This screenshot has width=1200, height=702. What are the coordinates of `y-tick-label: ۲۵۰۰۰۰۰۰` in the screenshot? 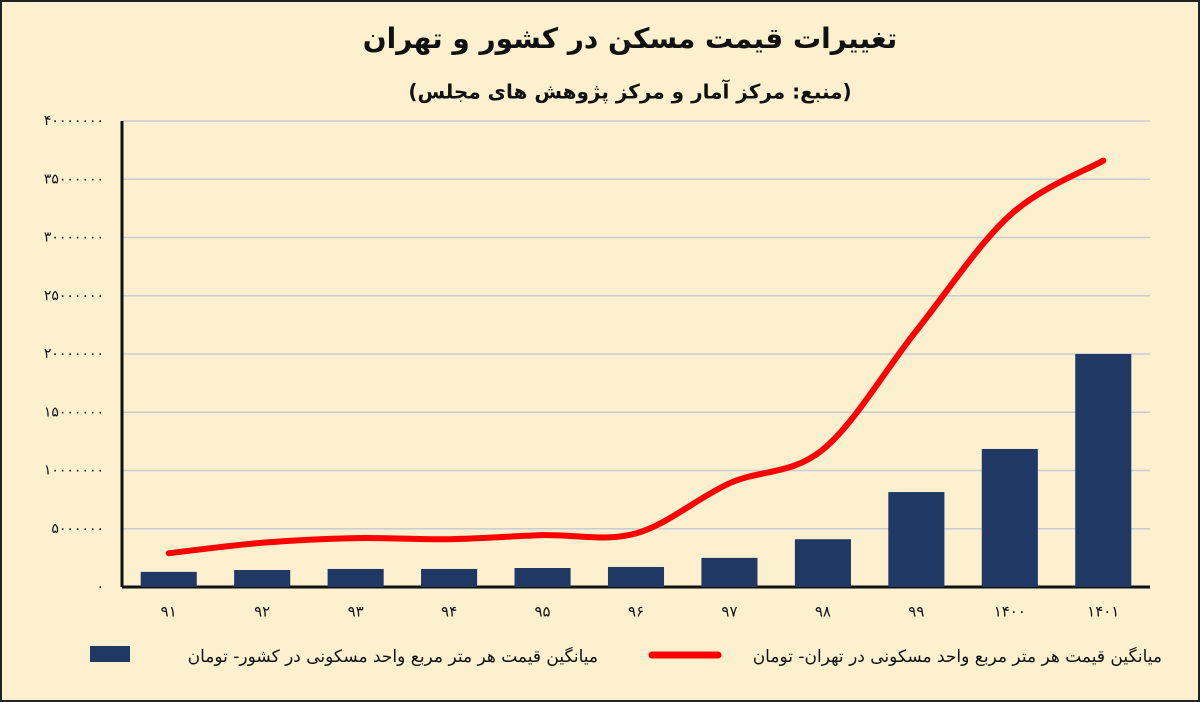 It's located at (74, 296).